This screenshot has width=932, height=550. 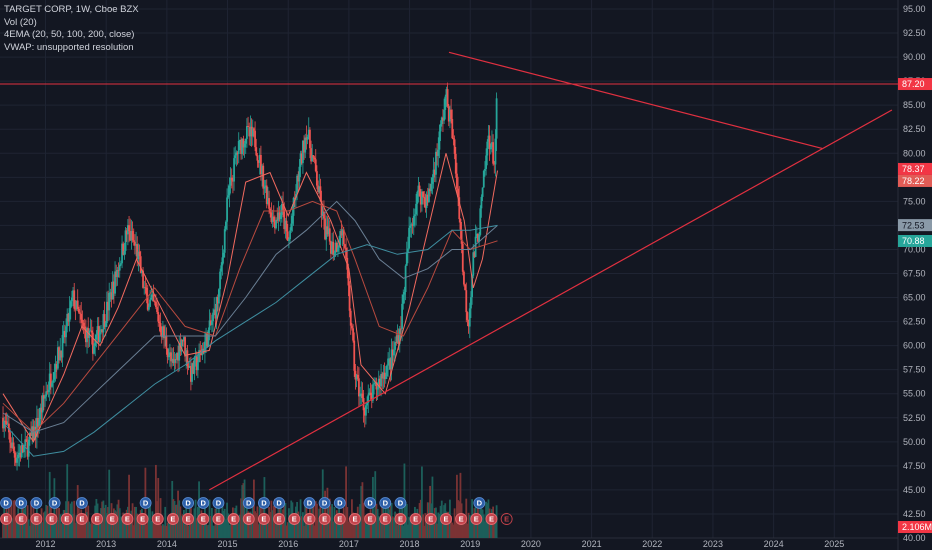 I want to click on symbol-title: TARGET CORP, 1W, Cboe BZX, so click(x=71, y=9).